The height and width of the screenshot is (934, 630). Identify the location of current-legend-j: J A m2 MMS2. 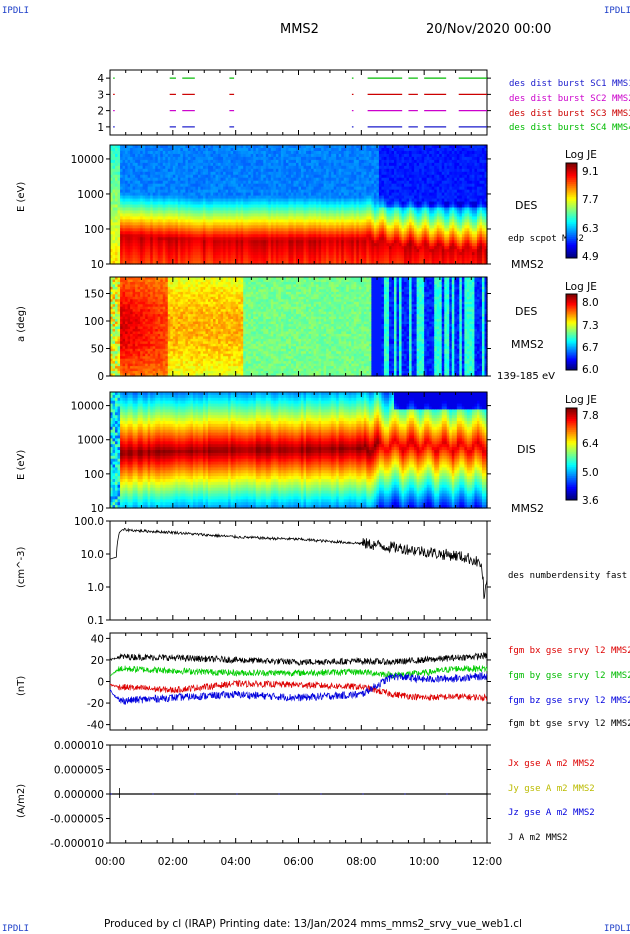
(538, 838).